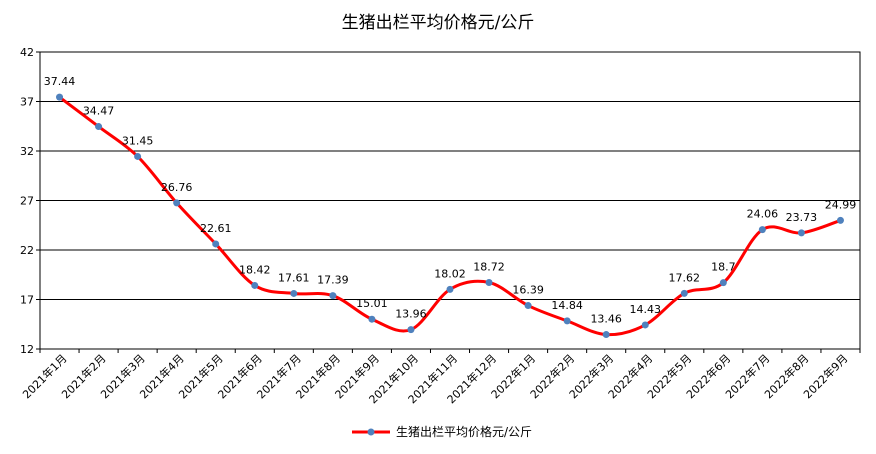 The width and height of the screenshot is (876, 454). I want to click on data-label: 13.96, so click(411, 314).